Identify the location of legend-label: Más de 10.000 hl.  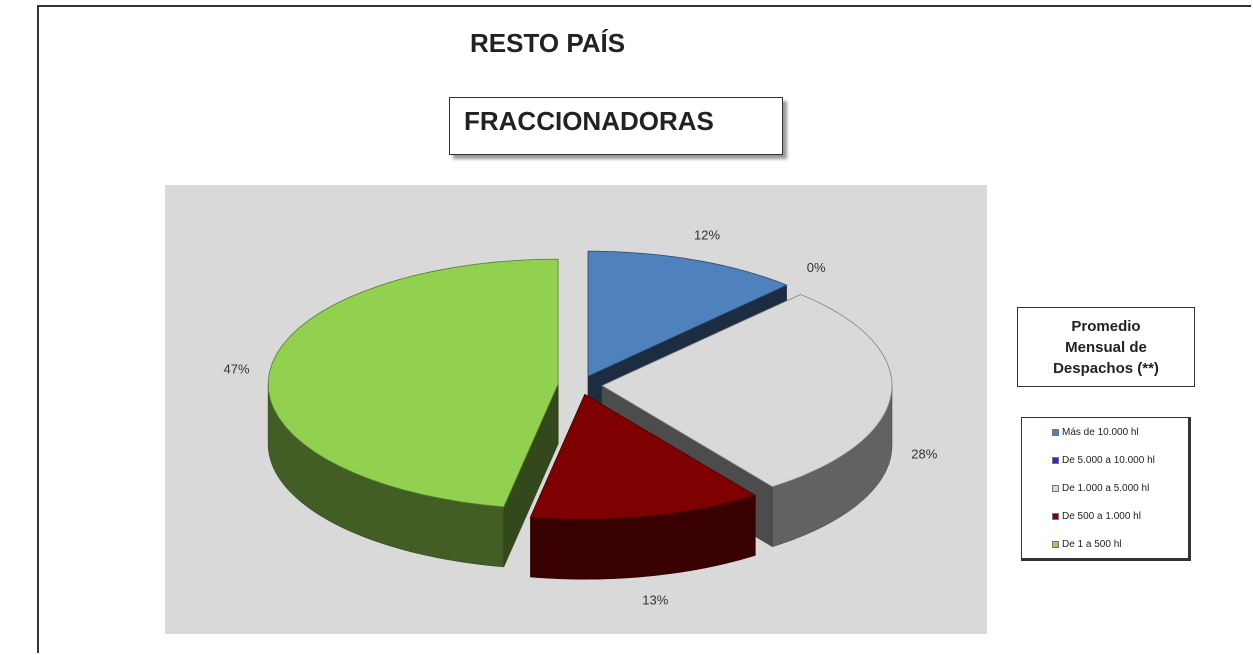
(1100, 432).